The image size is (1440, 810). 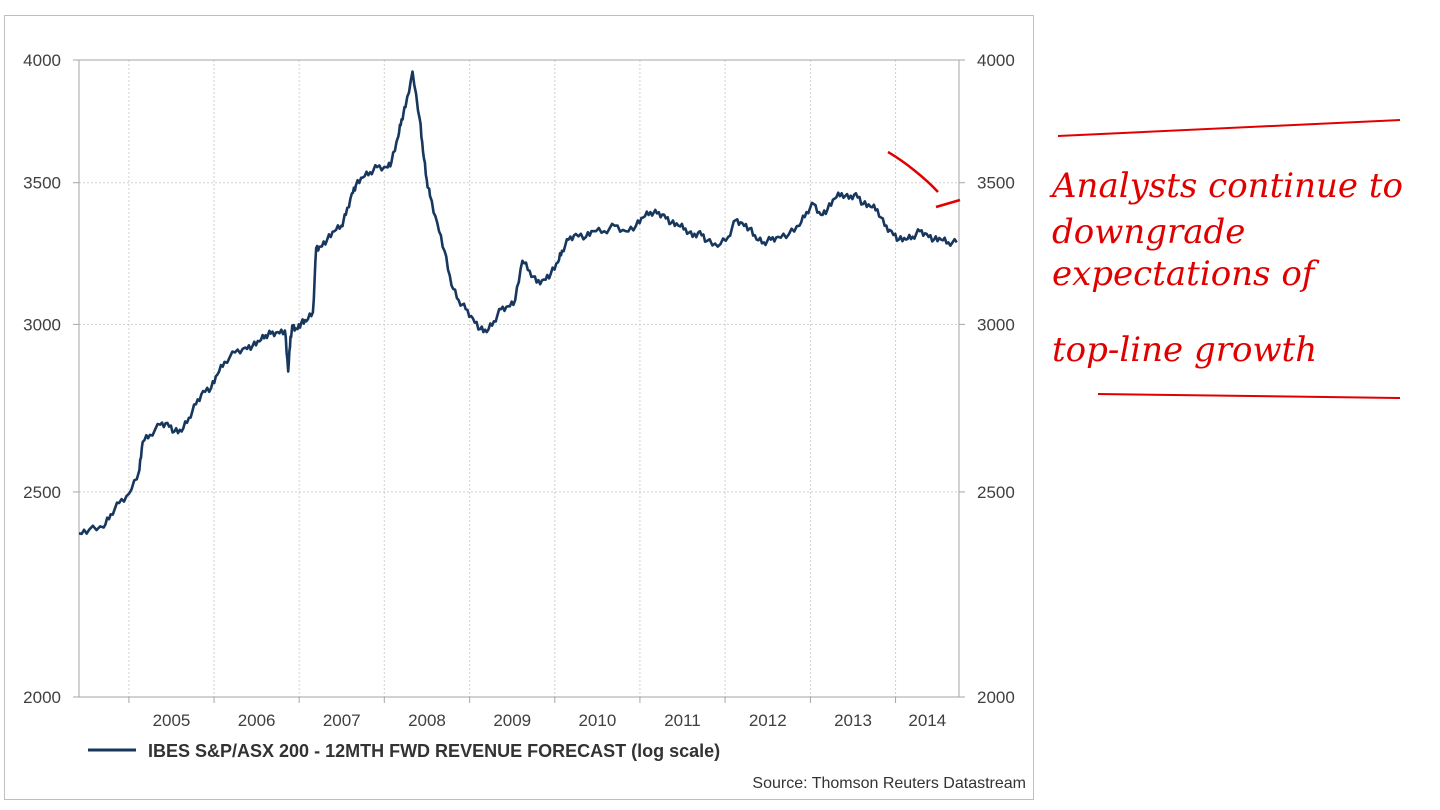 I want to click on annotation-arrow-shaft, so click(x=913, y=171).